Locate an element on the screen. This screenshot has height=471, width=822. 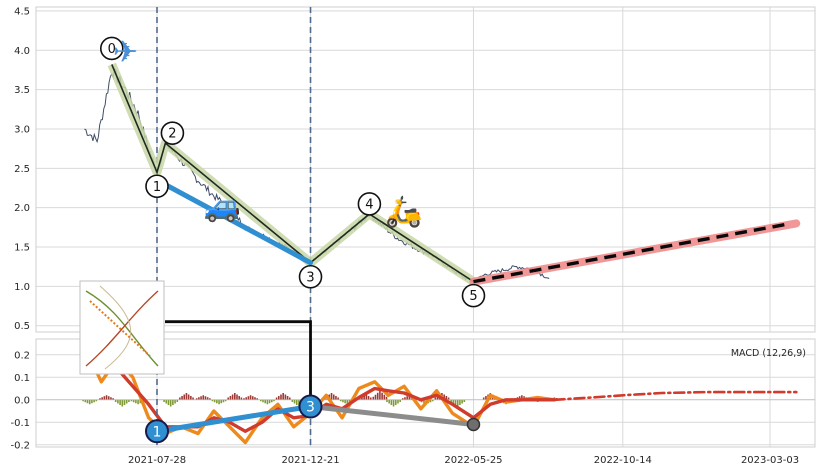
zigzag-node-label: 3 is located at coordinates (310, 277).